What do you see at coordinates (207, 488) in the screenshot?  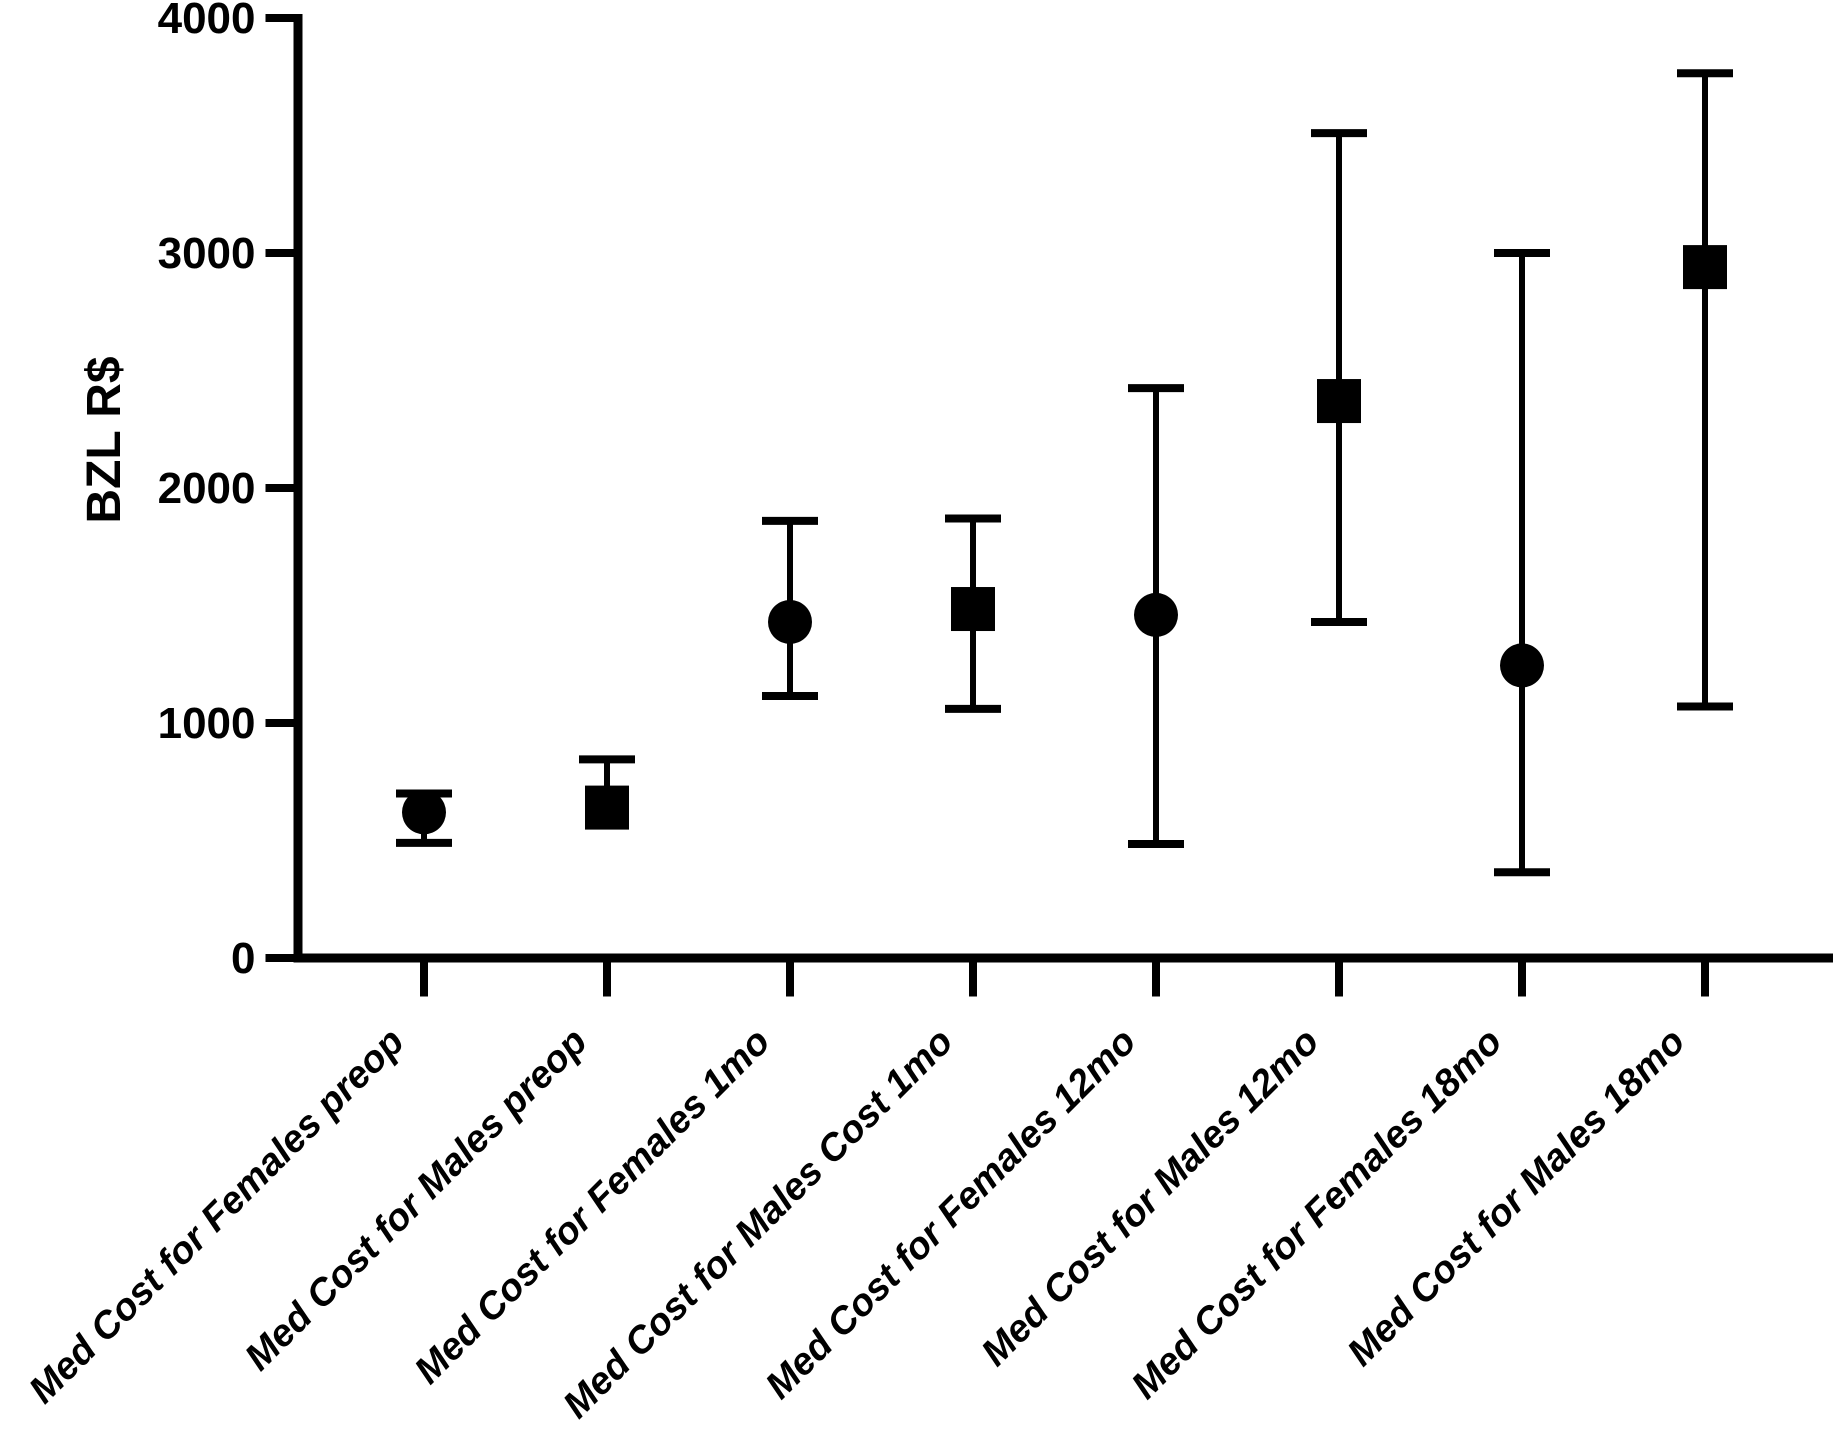 I see `y-tick-label: 2000` at bounding box center [207, 488].